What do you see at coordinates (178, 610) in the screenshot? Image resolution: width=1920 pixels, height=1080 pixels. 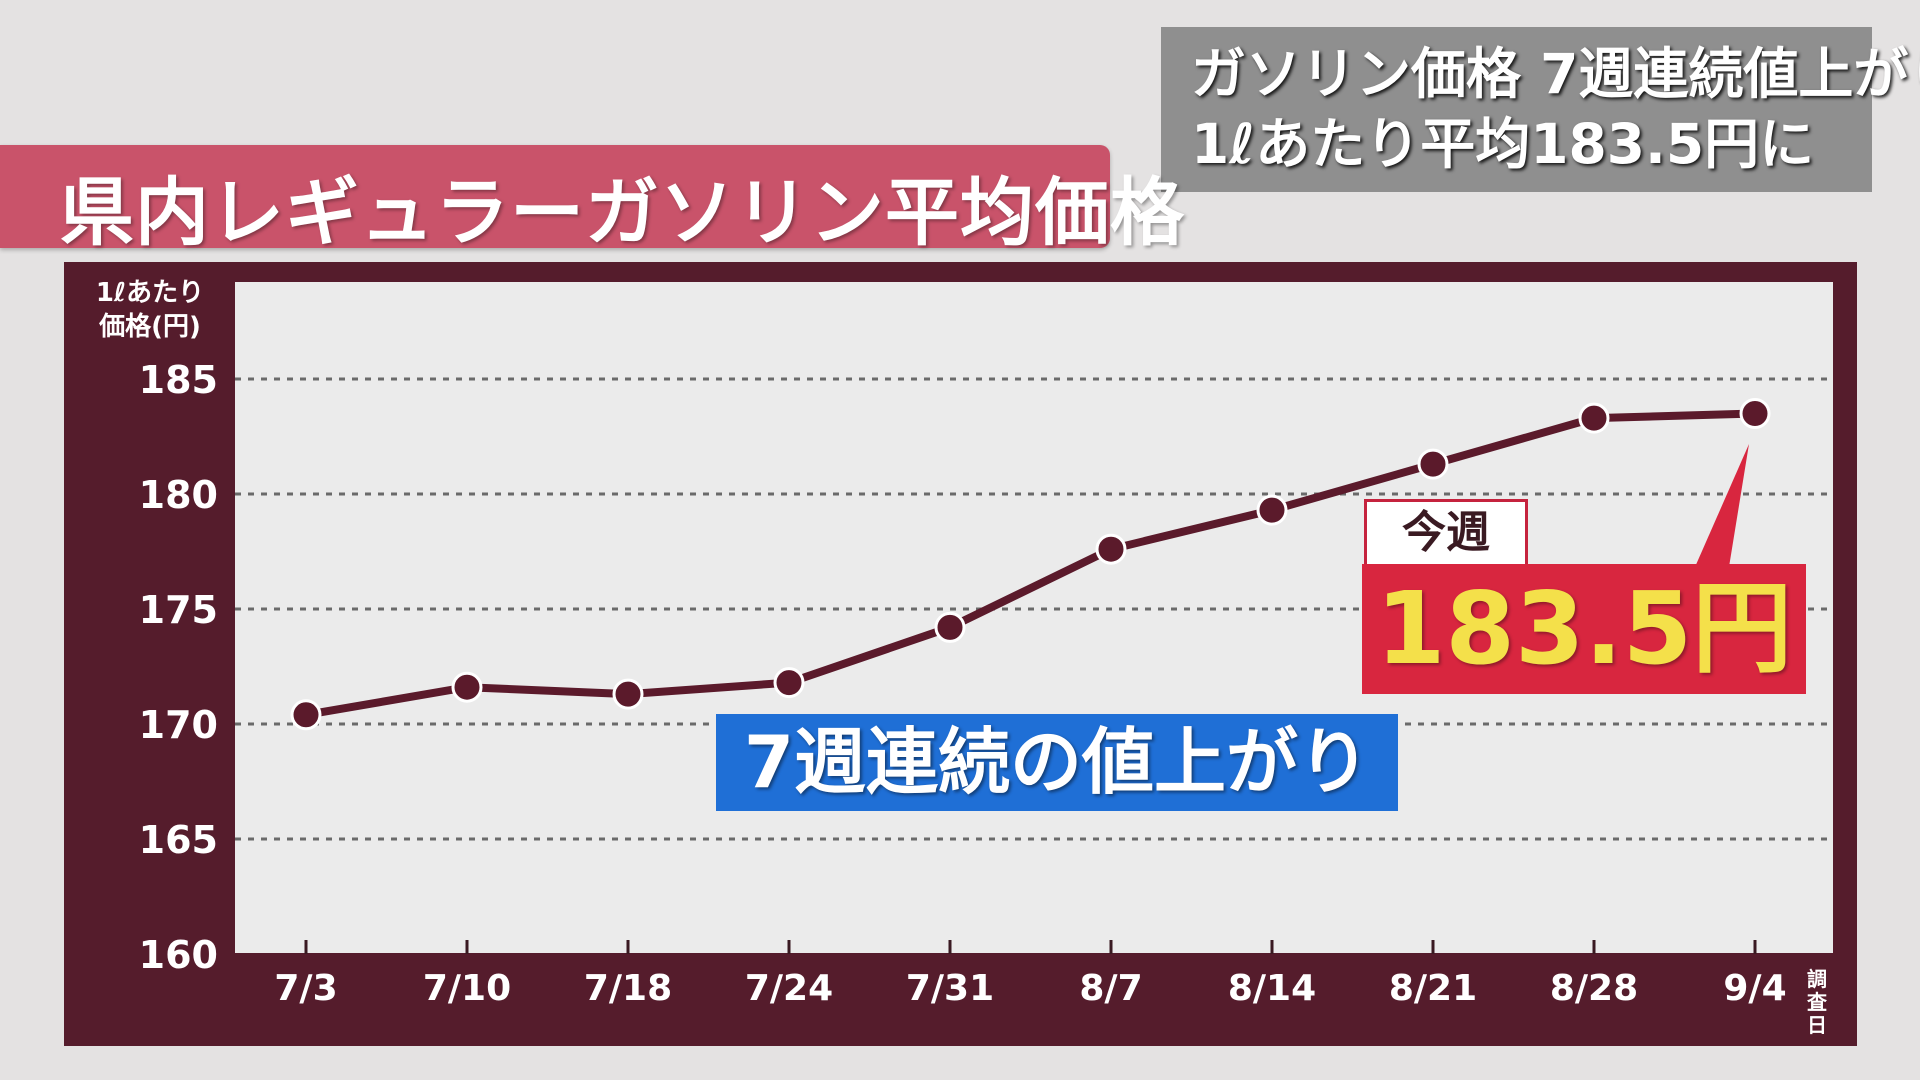 I see `y-tick-label: 175` at bounding box center [178, 610].